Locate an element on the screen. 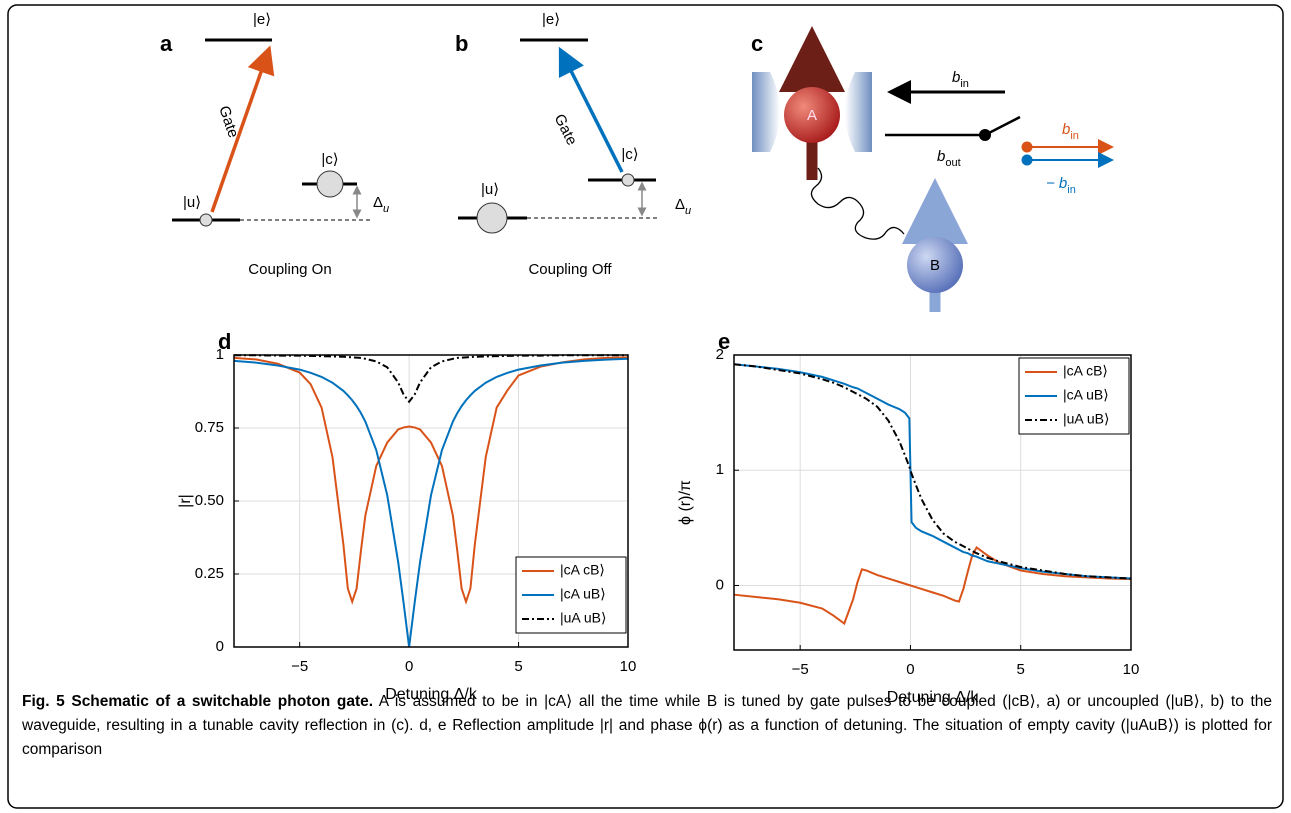 Image resolution: width=1291 pixels, height=813 pixels. b-in-orange-label: bin is located at coordinates (1070, 131).